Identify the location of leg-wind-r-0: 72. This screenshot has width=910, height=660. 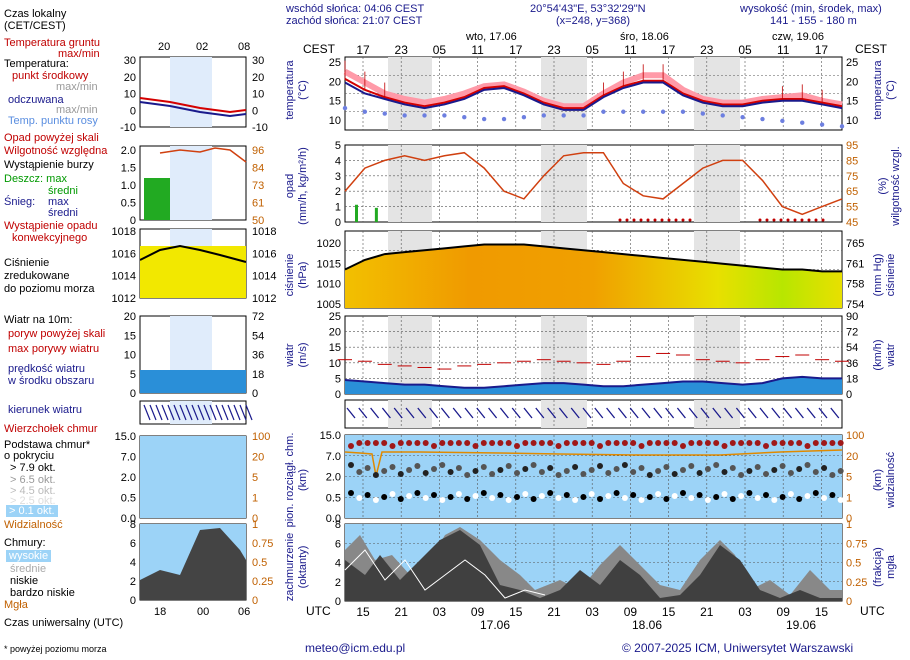
(258, 317).